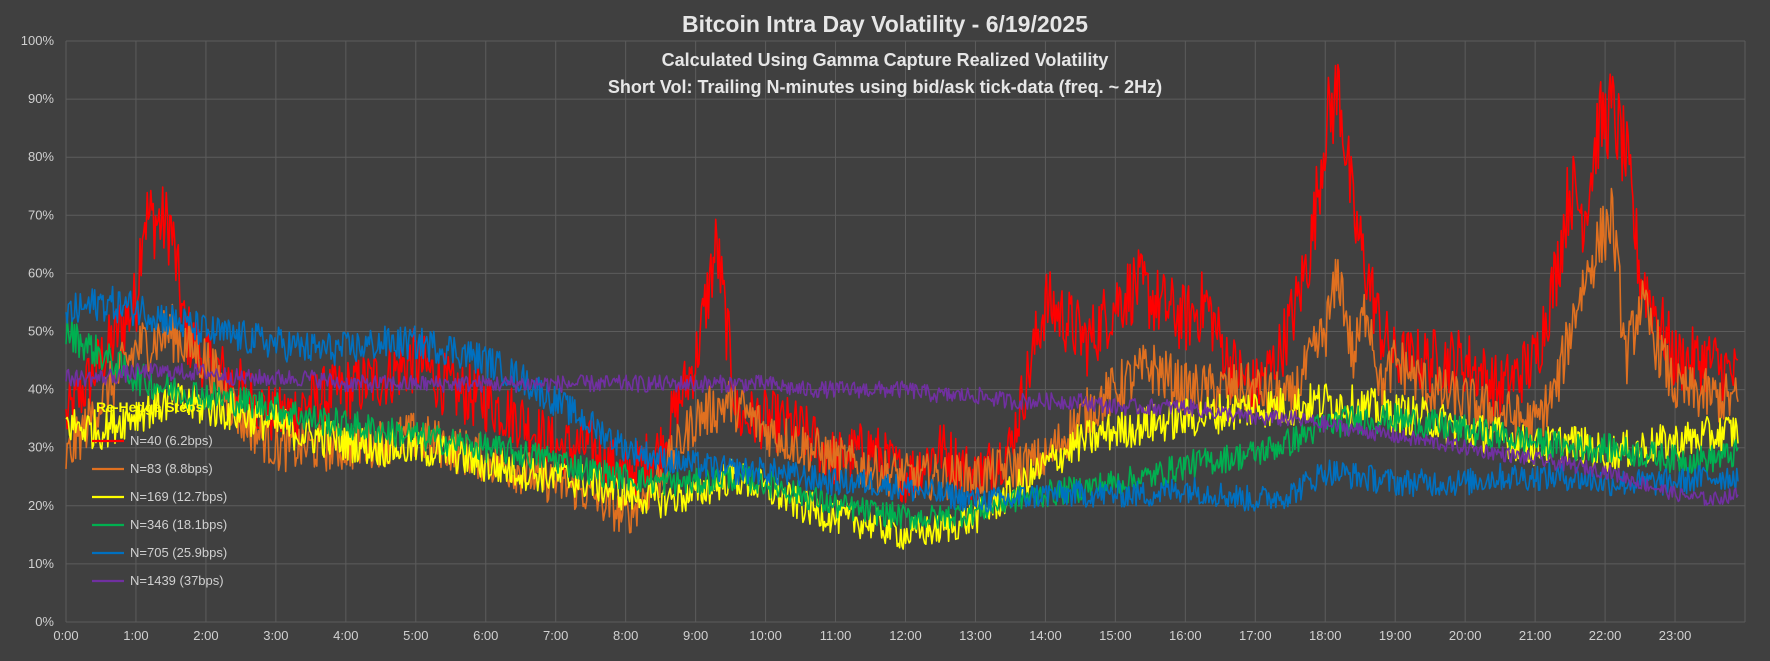 The image size is (1770, 661). What do you see at coordinates (178, 524) in the screenshot?
I see `legend-label: N=346 (18.1bps)` at bounding box center [178, 524].